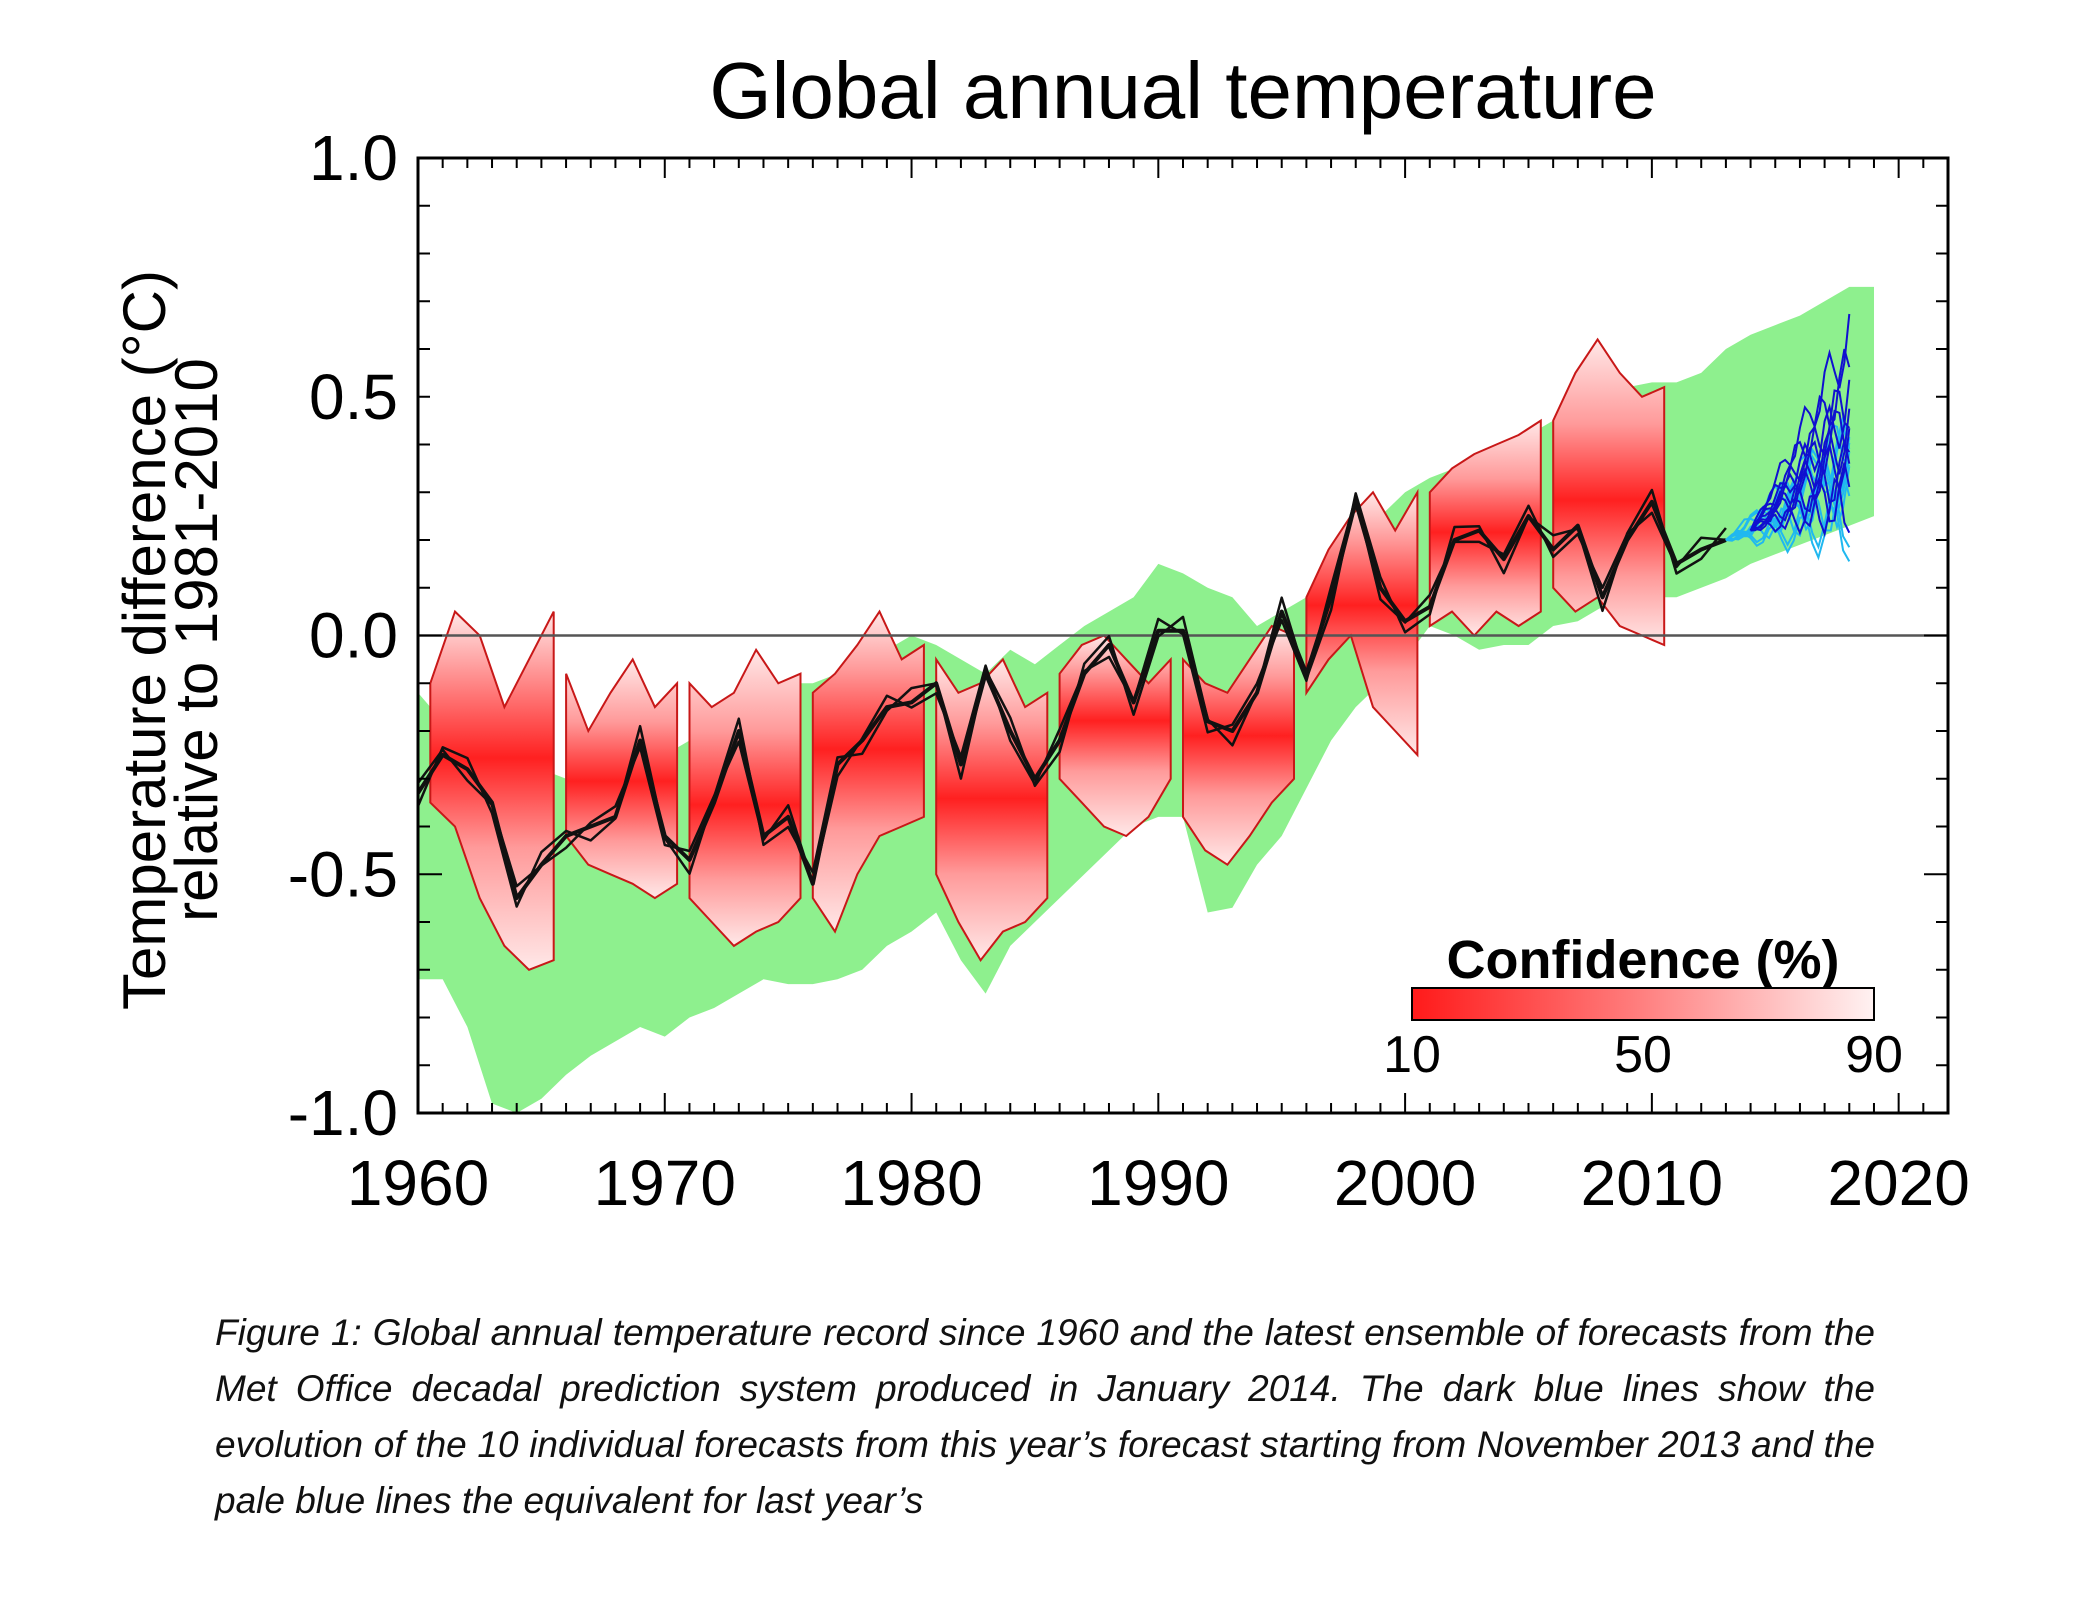 This screenshot has width=2082, height=1608. Describe the element at coordinates (353, 158) in the screenshot. I see `y-tick-label: 1.0` at that location.